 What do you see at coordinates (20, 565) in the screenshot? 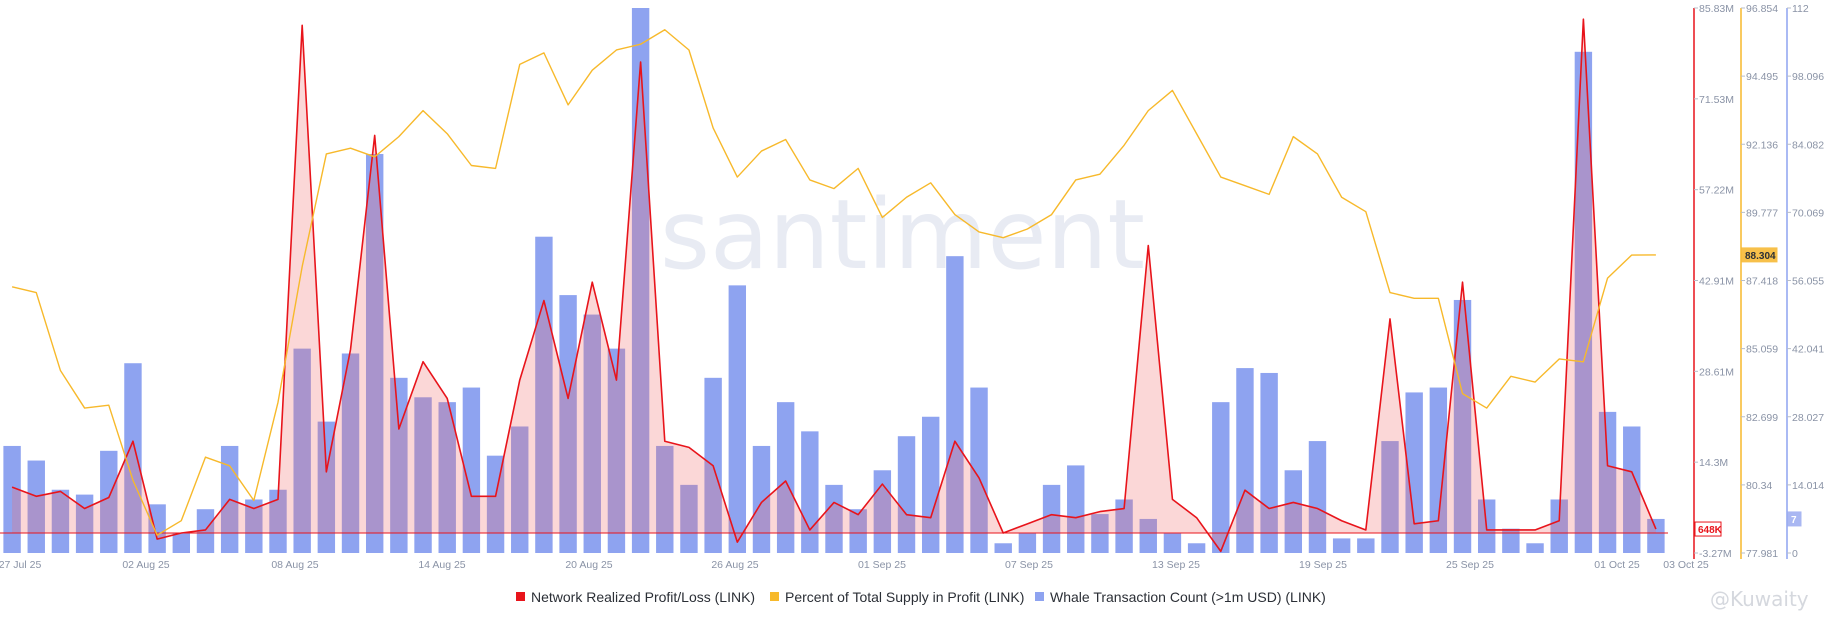
I see `x-tick-label: 27 Jul 25` at bounding box center [20, 565].